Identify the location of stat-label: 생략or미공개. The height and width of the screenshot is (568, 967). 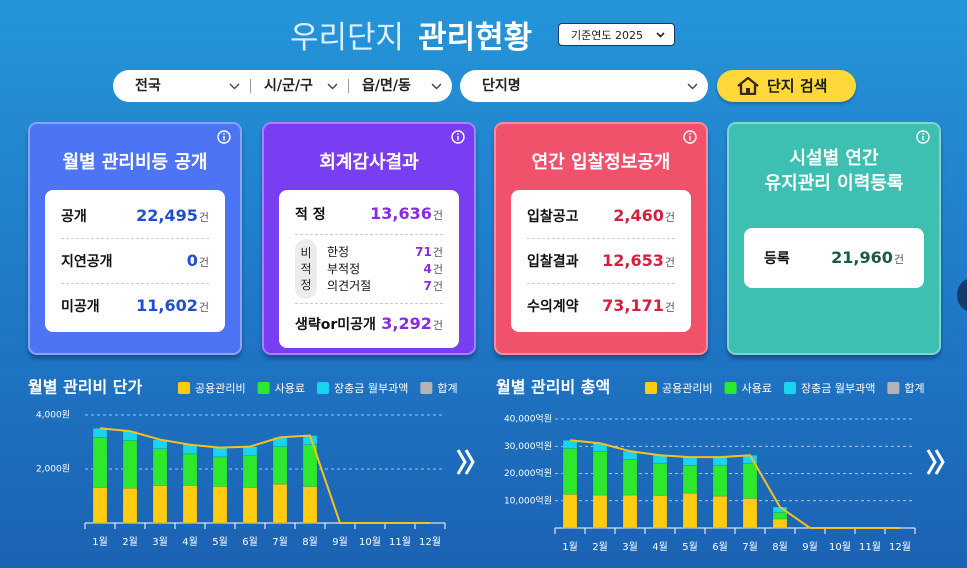
(335, 325).